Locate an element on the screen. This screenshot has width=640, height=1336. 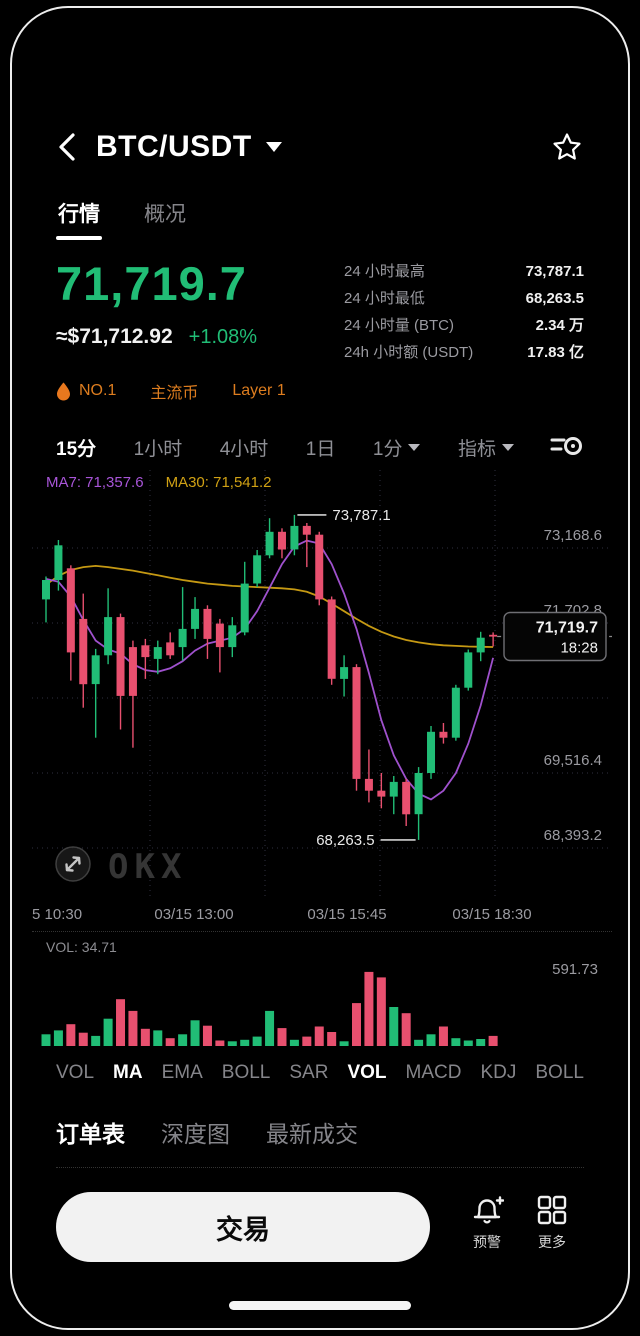
timeframe-row: 15分 1小时 4小时 1日 1分 指标 is located at coordinates (320, 447).